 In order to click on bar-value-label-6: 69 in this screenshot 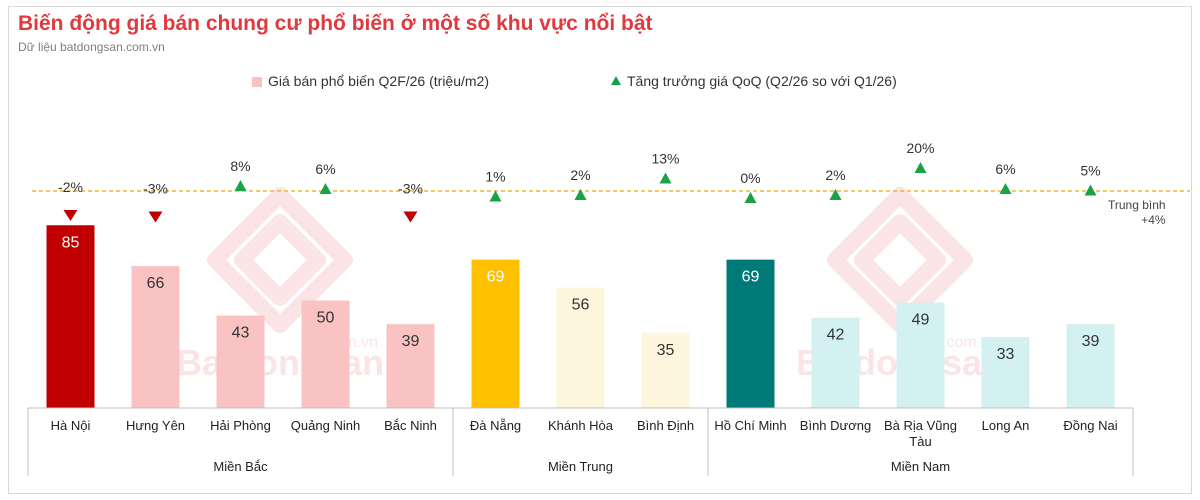, I will do `click(496, 277)`.